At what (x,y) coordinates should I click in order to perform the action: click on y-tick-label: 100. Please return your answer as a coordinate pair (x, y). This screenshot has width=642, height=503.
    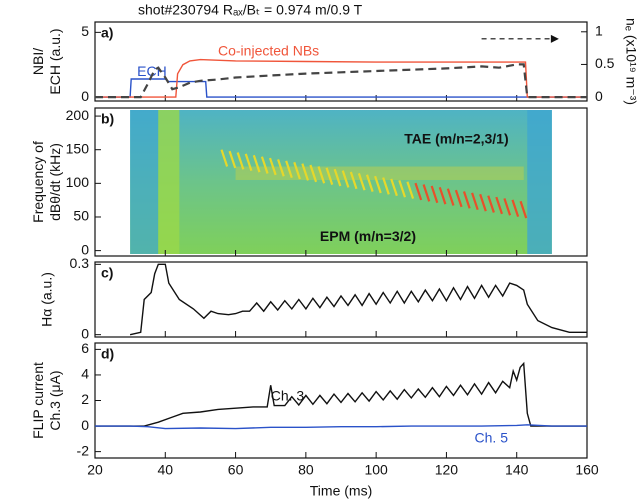
    Looking at the image, I should click on (78, 182).